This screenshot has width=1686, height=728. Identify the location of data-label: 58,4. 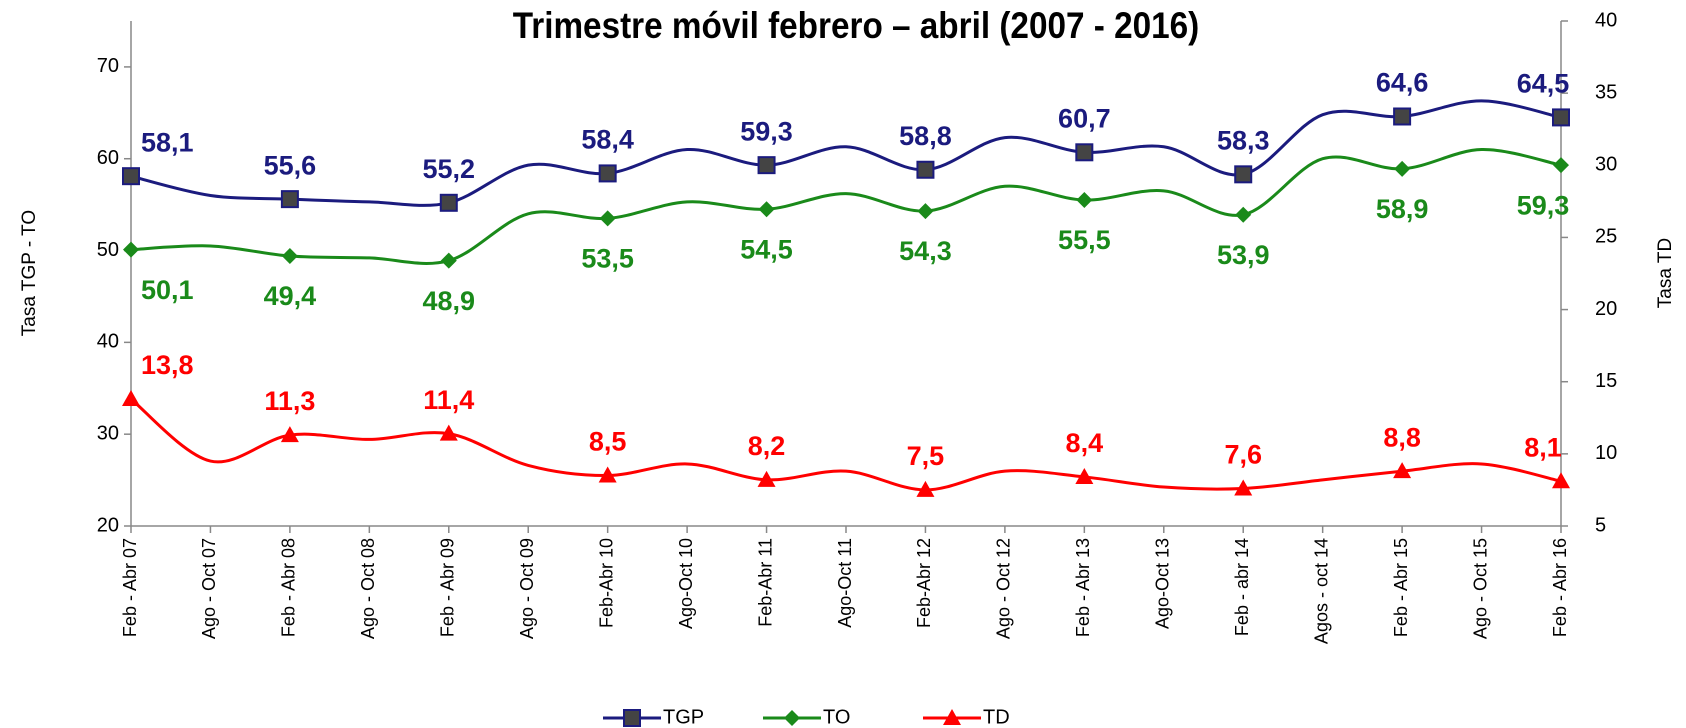
(607, 140).